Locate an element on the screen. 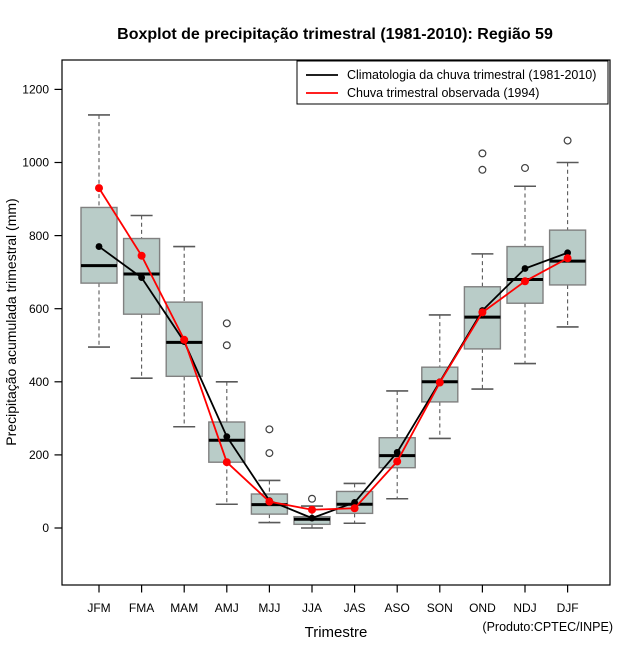  x-tick-label: MAM is located at coordinates (184, 608).